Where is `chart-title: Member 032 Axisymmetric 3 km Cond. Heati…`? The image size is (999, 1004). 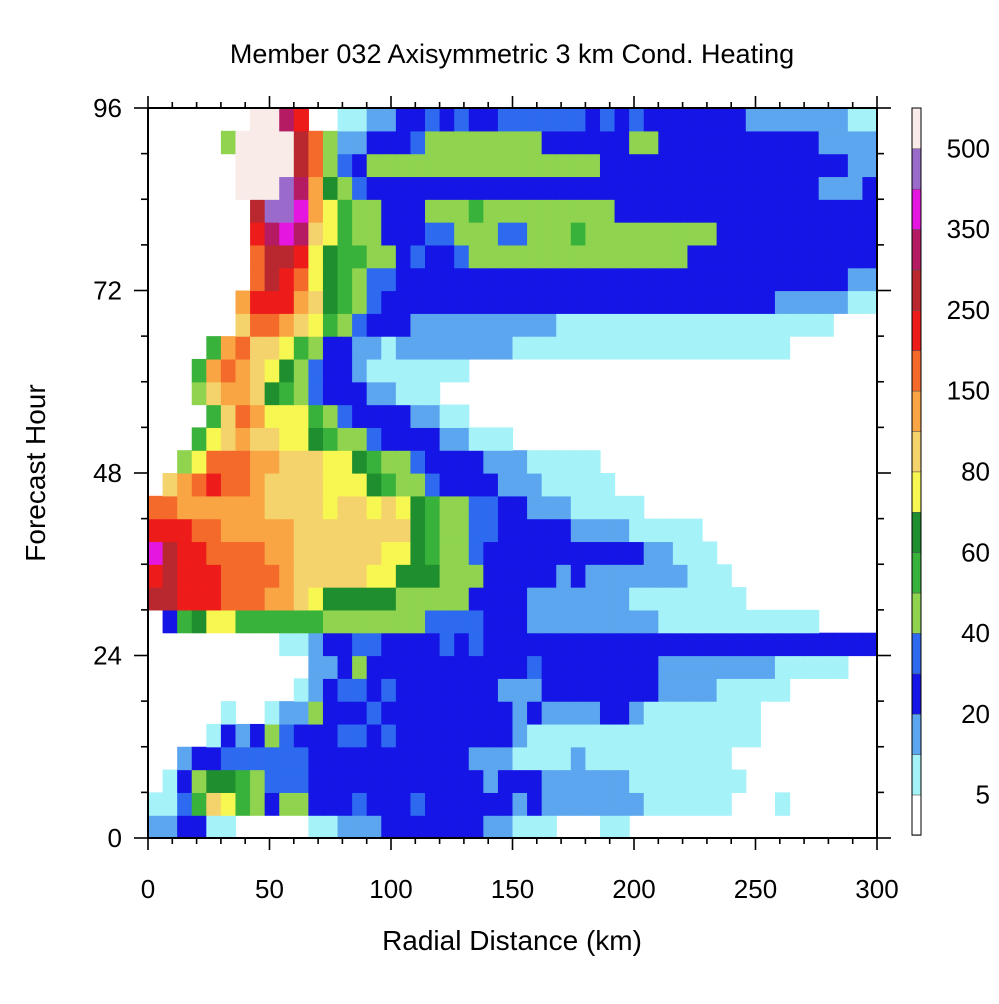
chart-title: Member 032 Axisymmetric 3 km Cond. Heati… is located at coordinates (512, 54).